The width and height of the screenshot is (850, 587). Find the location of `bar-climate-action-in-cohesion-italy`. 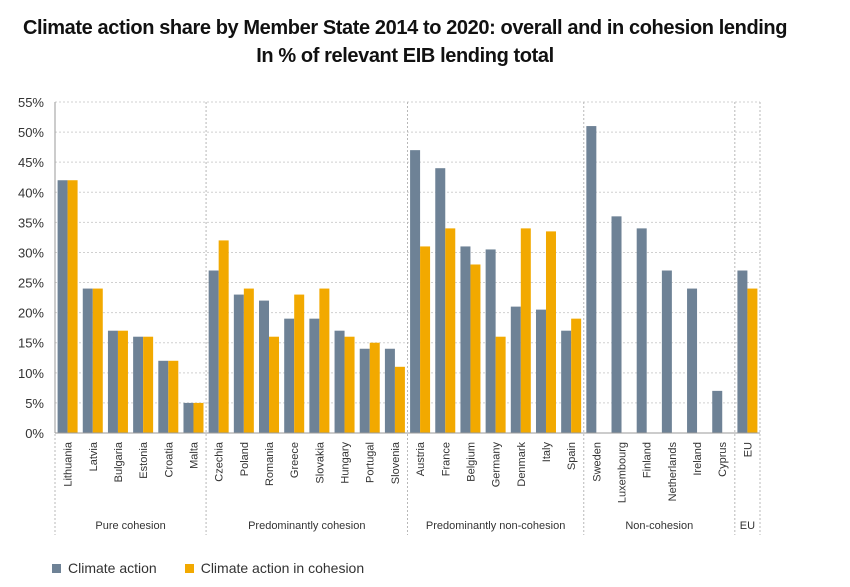

bar-climate-action-in-cohesion-italy is located at coordinates (550, 332).